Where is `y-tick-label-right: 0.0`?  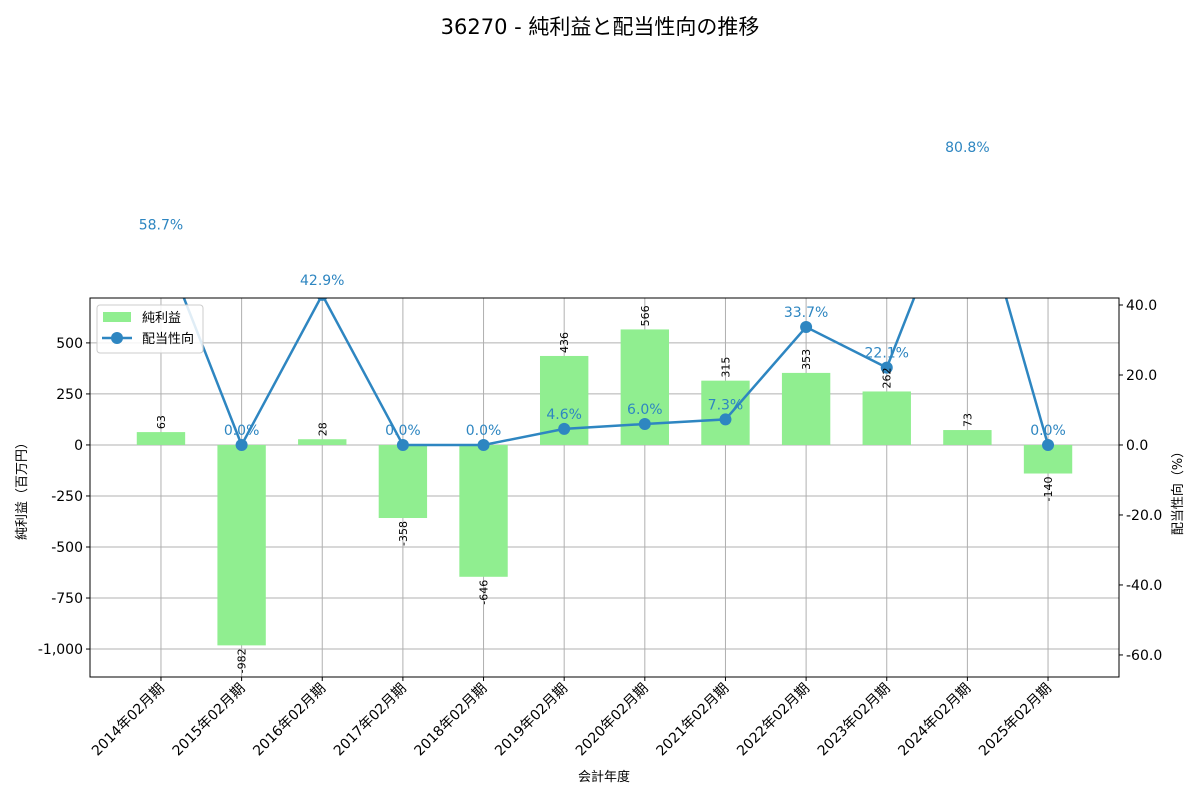 y-tick-label-right: 0.0 is located at coordinates (1137, 446).